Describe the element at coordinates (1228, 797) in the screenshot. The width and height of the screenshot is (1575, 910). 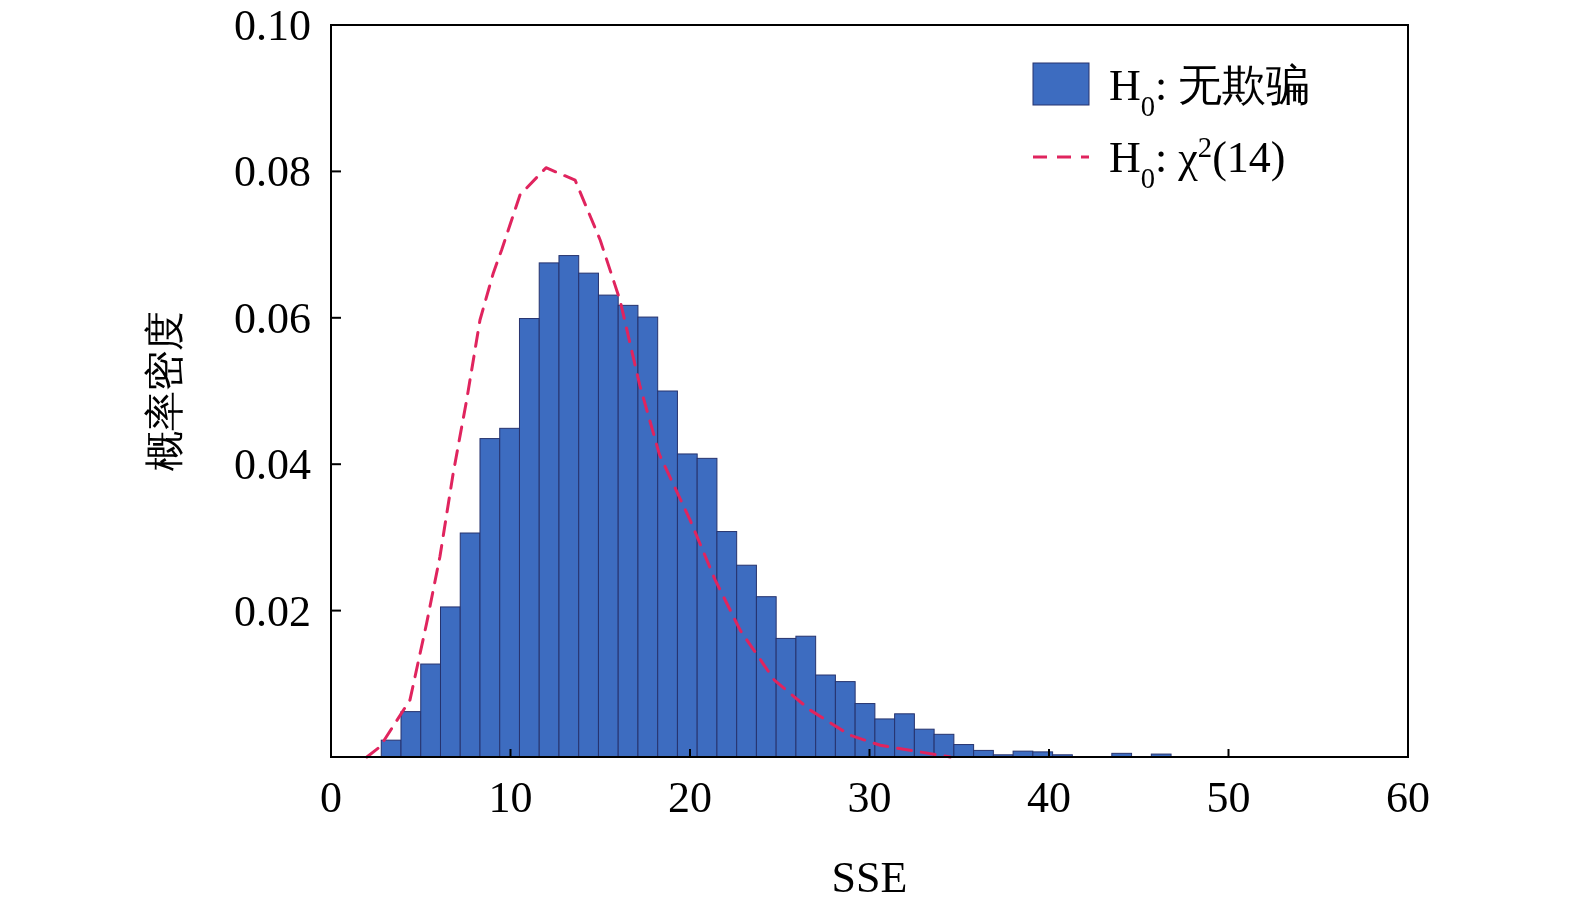
I see `x-tick-label: 50` at that location.